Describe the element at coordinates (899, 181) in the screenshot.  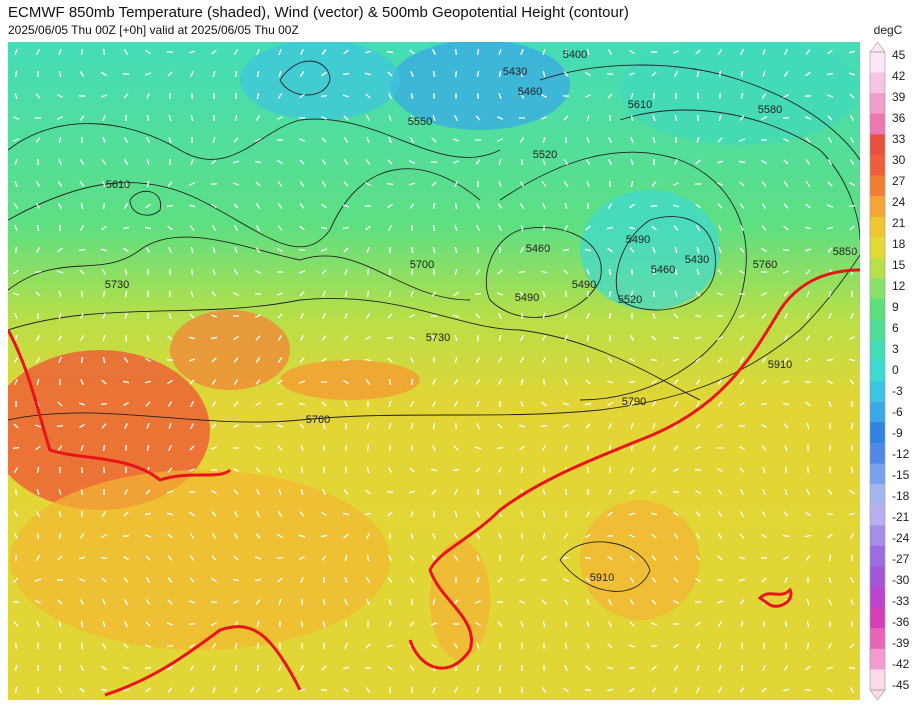
I see `colorbar-label: 27` at that location.